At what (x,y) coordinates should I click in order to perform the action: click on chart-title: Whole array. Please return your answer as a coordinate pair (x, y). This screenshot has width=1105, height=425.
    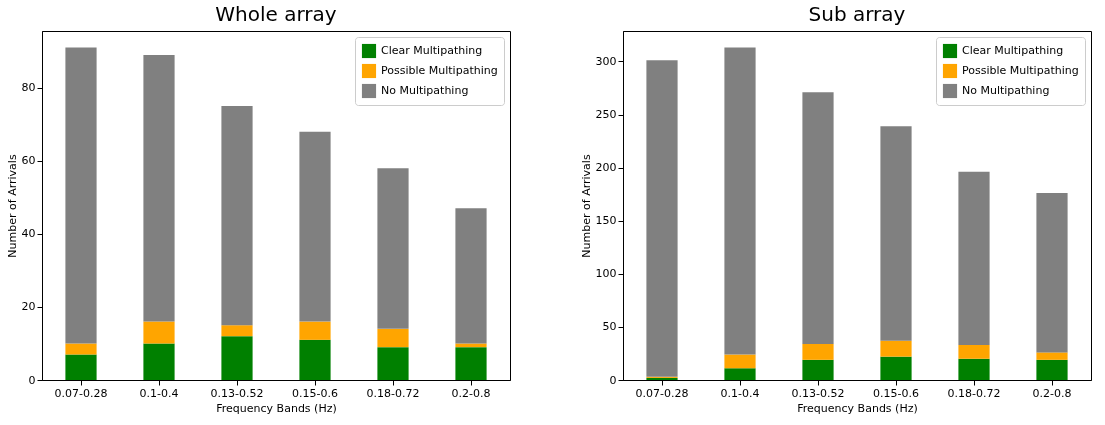
    Looking at the image, I should click on (276, 14).